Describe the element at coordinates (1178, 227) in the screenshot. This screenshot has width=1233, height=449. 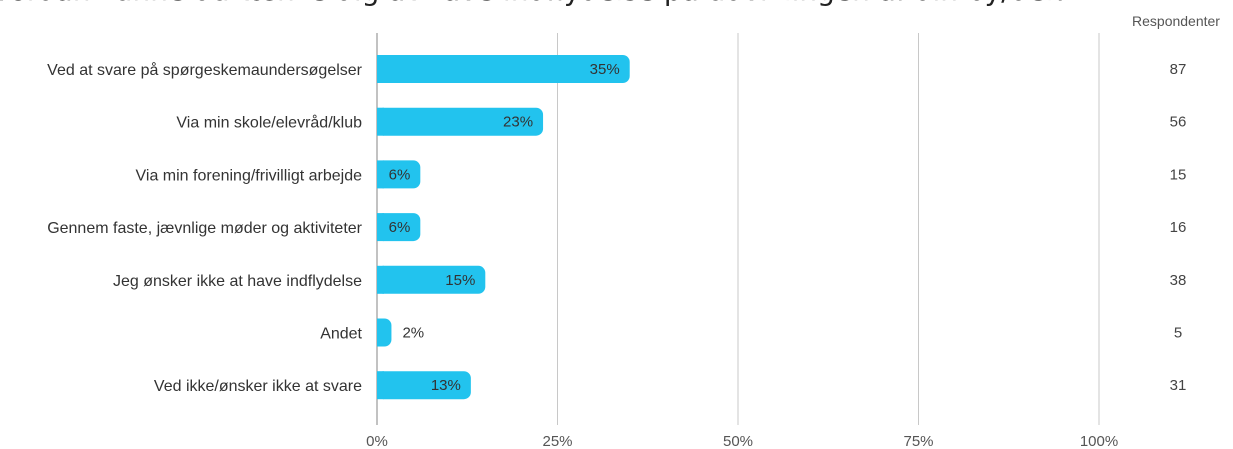
I see `respondent-count: 16` at that location.